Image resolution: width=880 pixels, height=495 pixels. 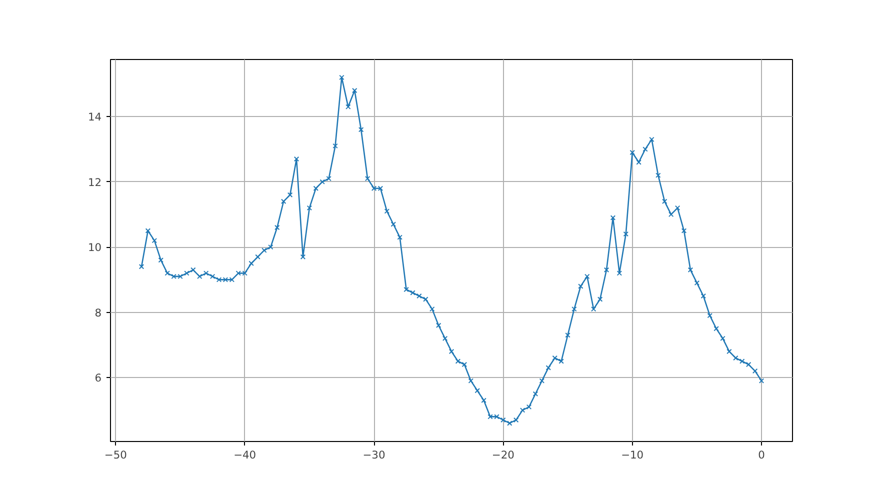 I want to click on x-tick-label: −20, so click(x=503, y=455).